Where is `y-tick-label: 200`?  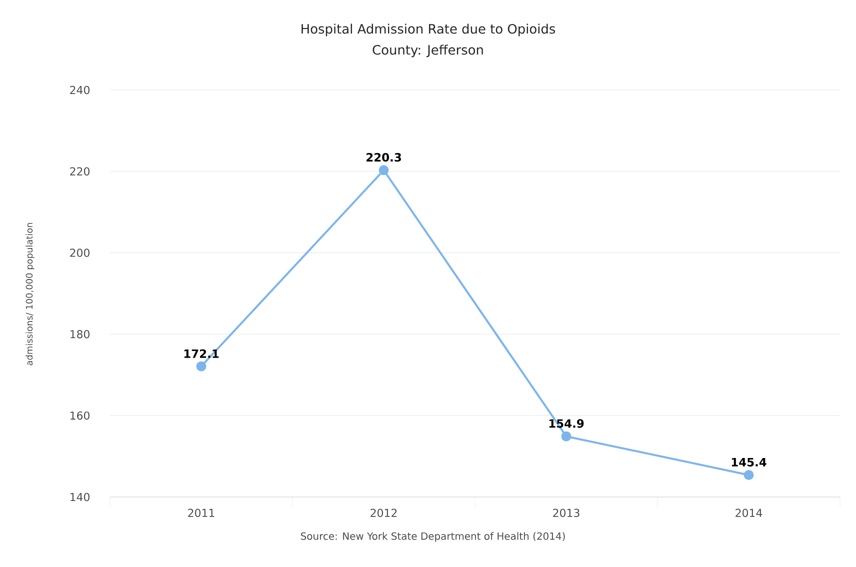 y-tick-label: 200 is located at coordinates (80, 252).